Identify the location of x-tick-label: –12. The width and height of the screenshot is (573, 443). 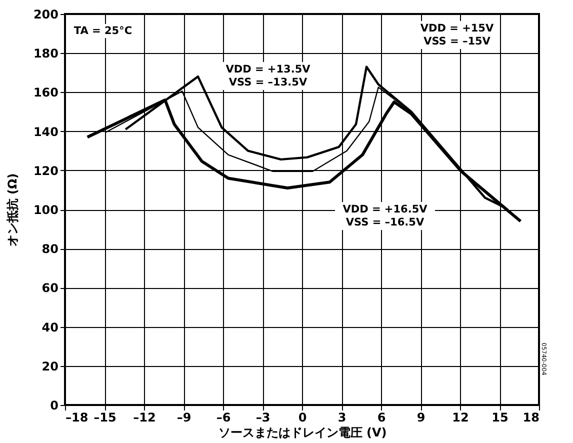
(144, 417).